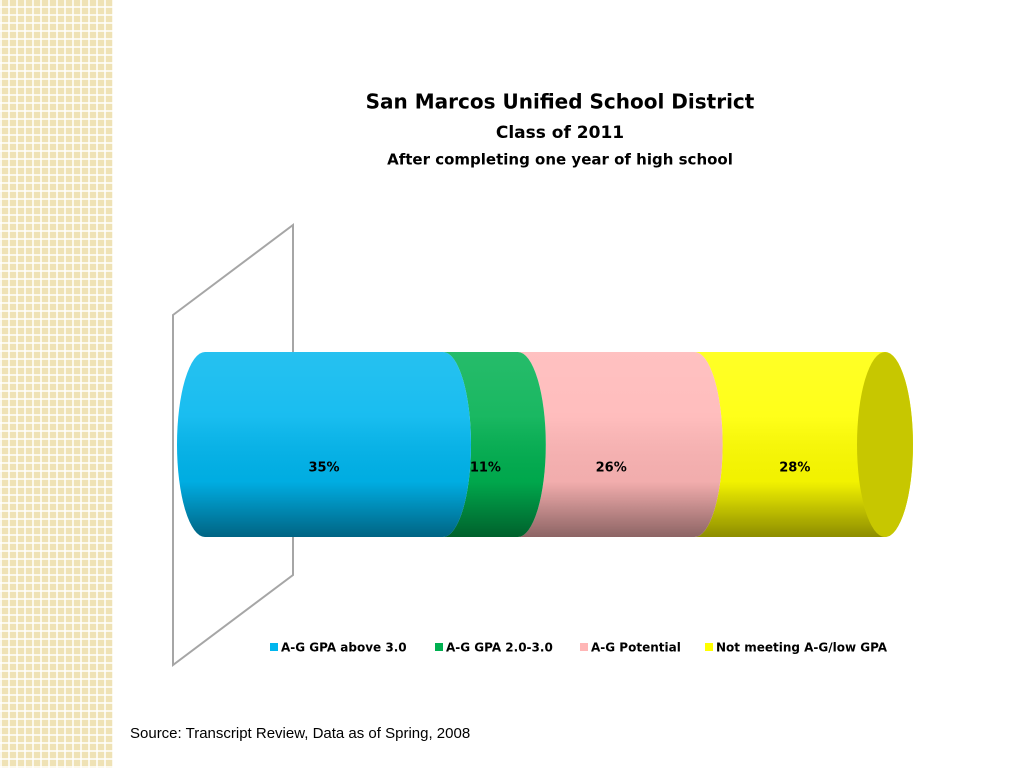 The height and width of the screenshot is (768, 1024). I want to click on legend-label: A-G Potential, so click(636, 648).